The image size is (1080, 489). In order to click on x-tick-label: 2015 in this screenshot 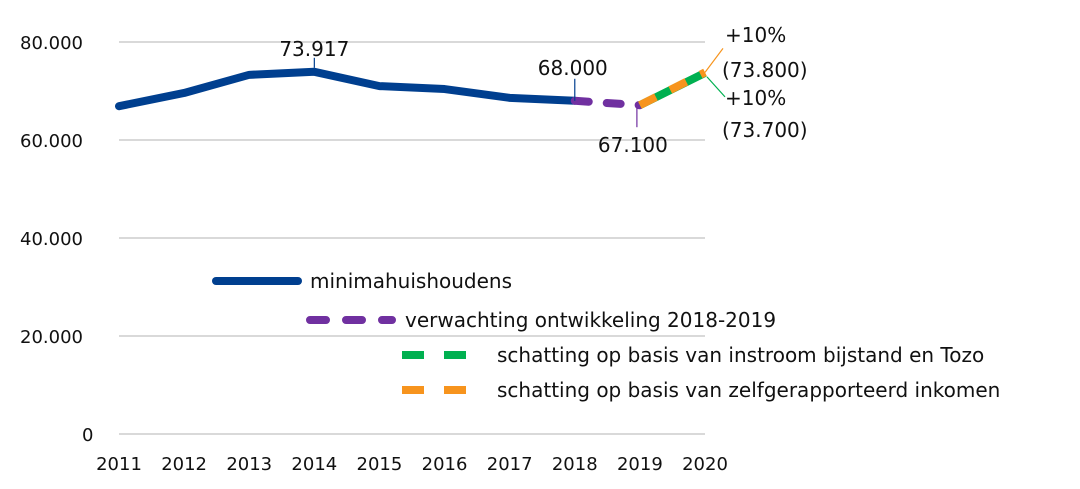, I will do `click(380, 464)`.